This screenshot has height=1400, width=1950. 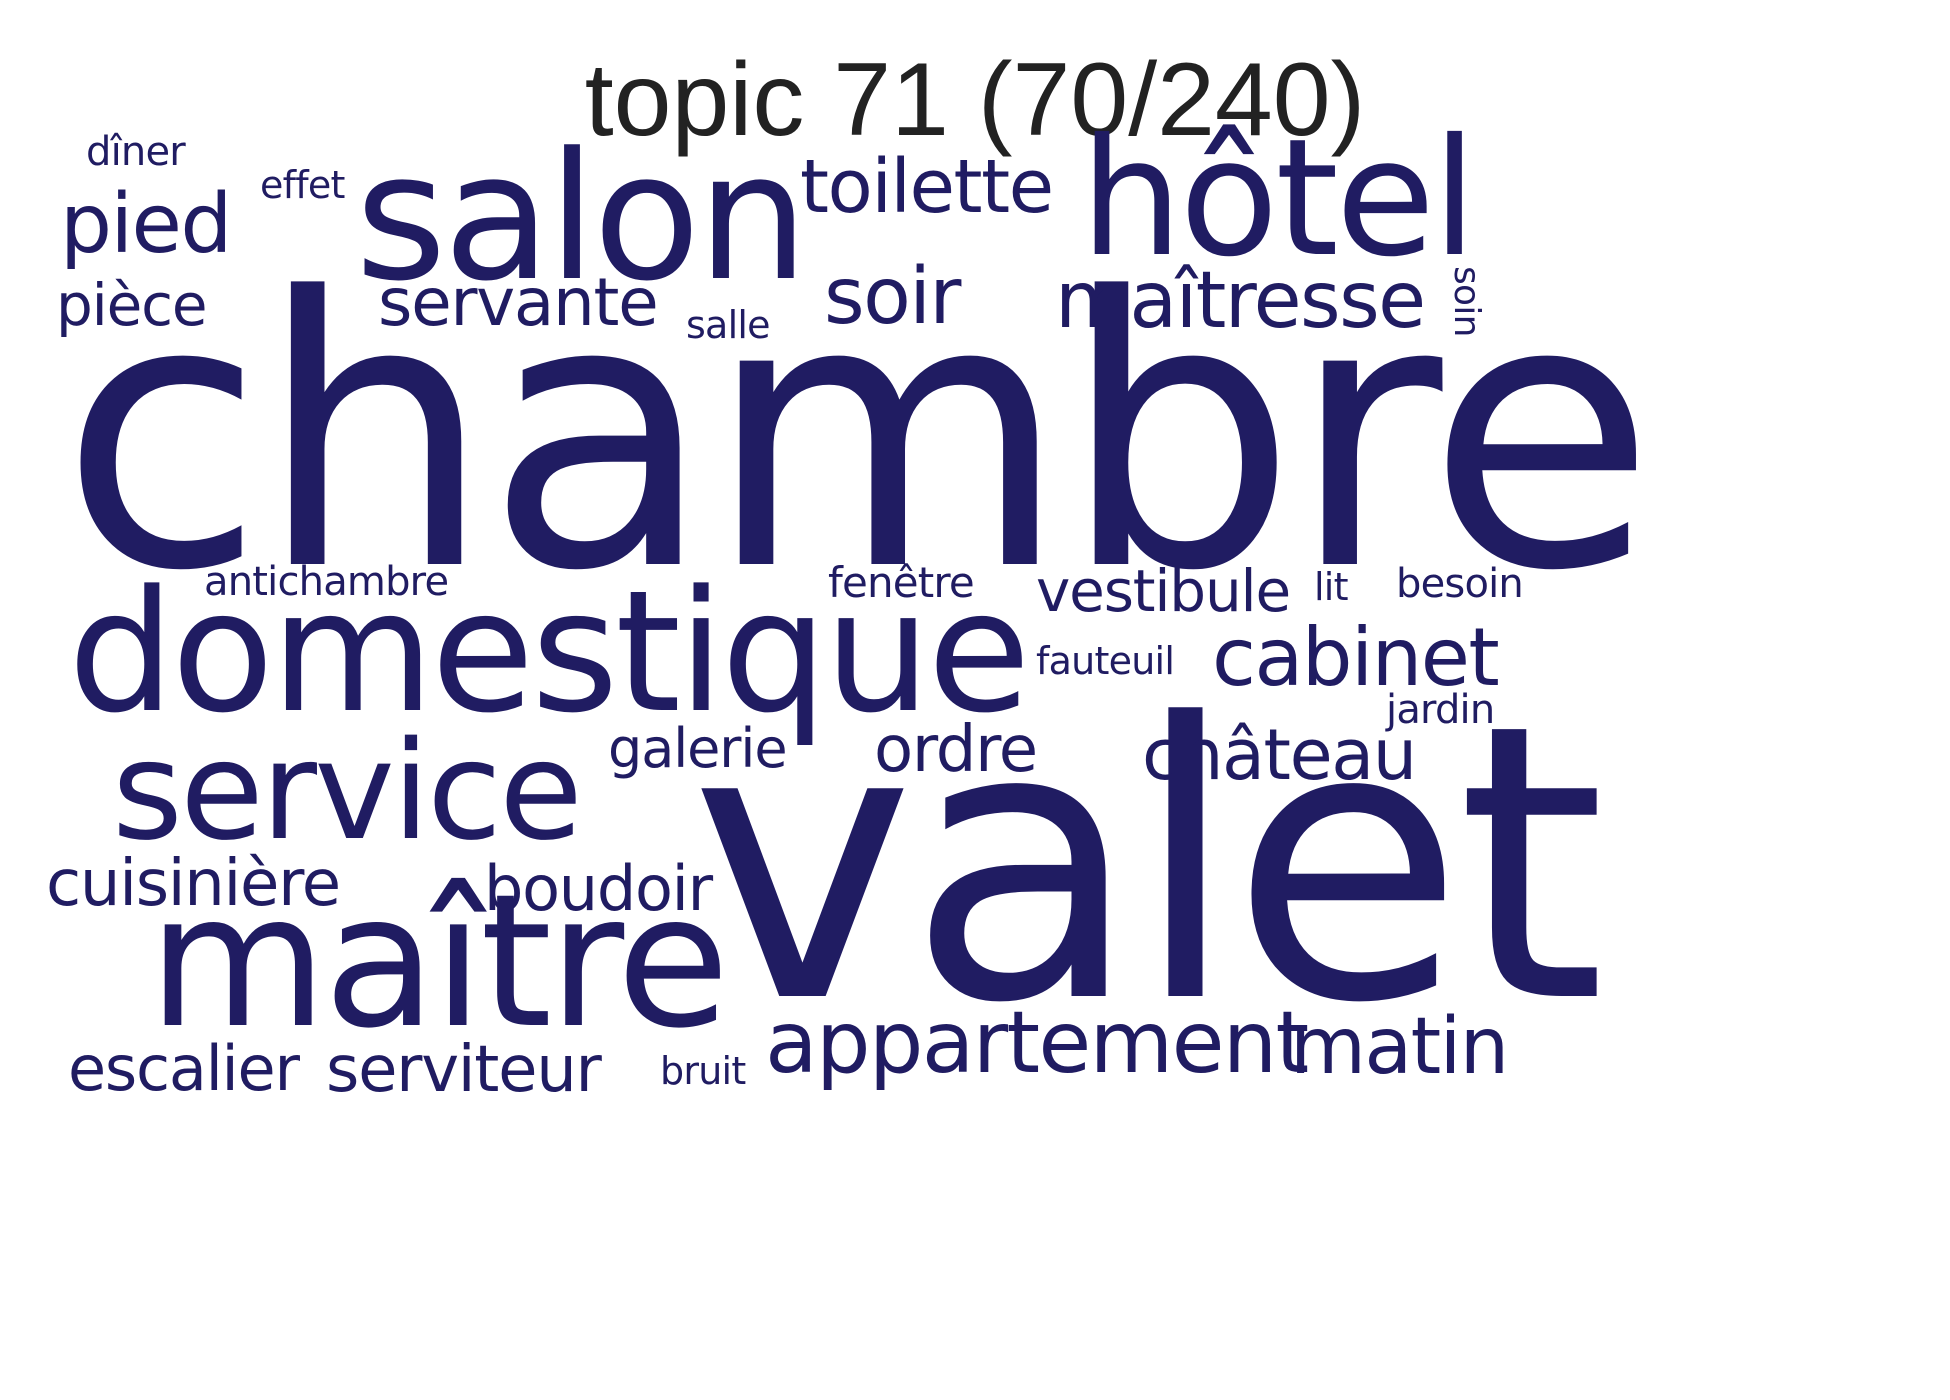 What do you see at coordinates (184, 1068) in the screenshot?
I see `word-escalier: escalier` at bounding box center [184, 1068].